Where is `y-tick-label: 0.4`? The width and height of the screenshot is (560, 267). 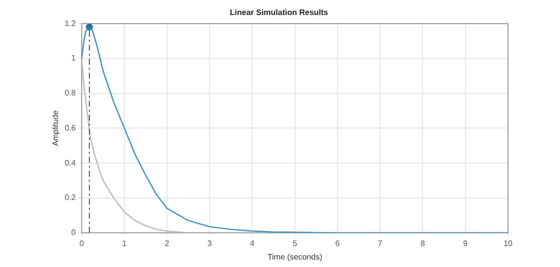 y-tick-label: 0.4 is located at coordinates (70, 163).